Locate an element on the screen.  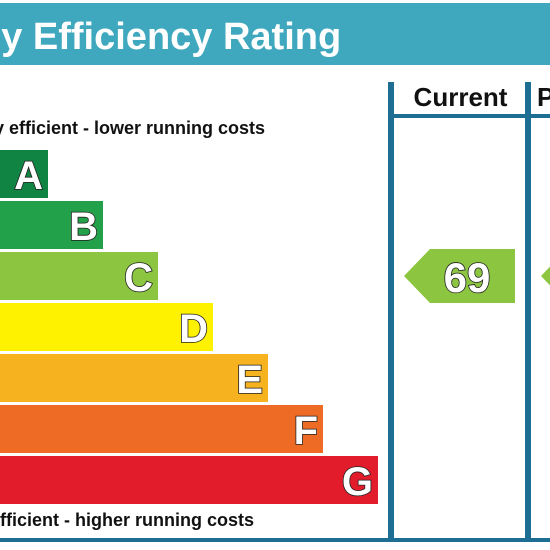
band-label-b: B is located at coordinates (83, 227).